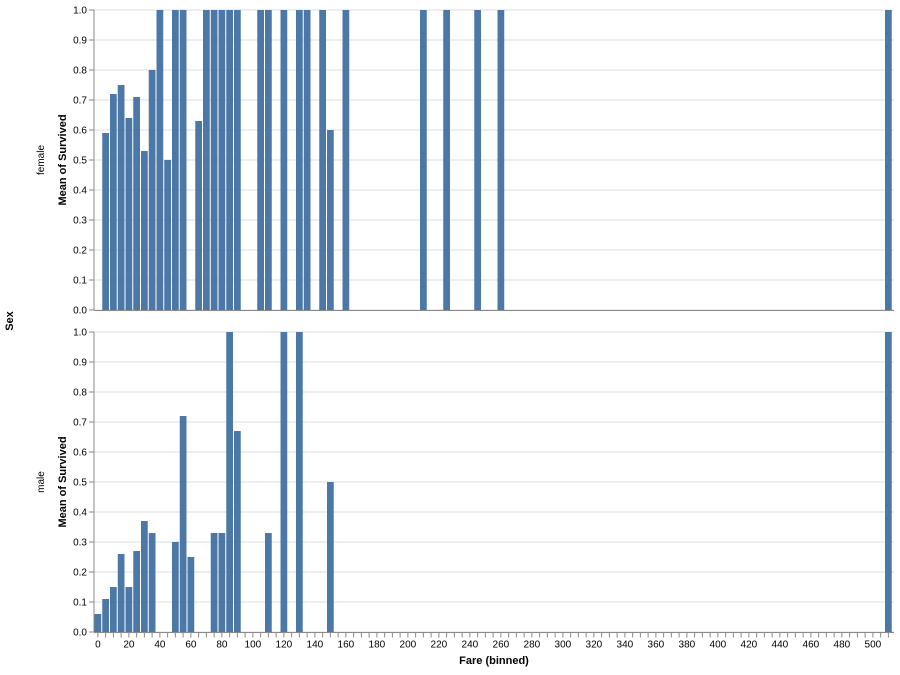 This screenshot has height=675, width=900. I want to click on x-tick-label: 360, so click(656, 645).